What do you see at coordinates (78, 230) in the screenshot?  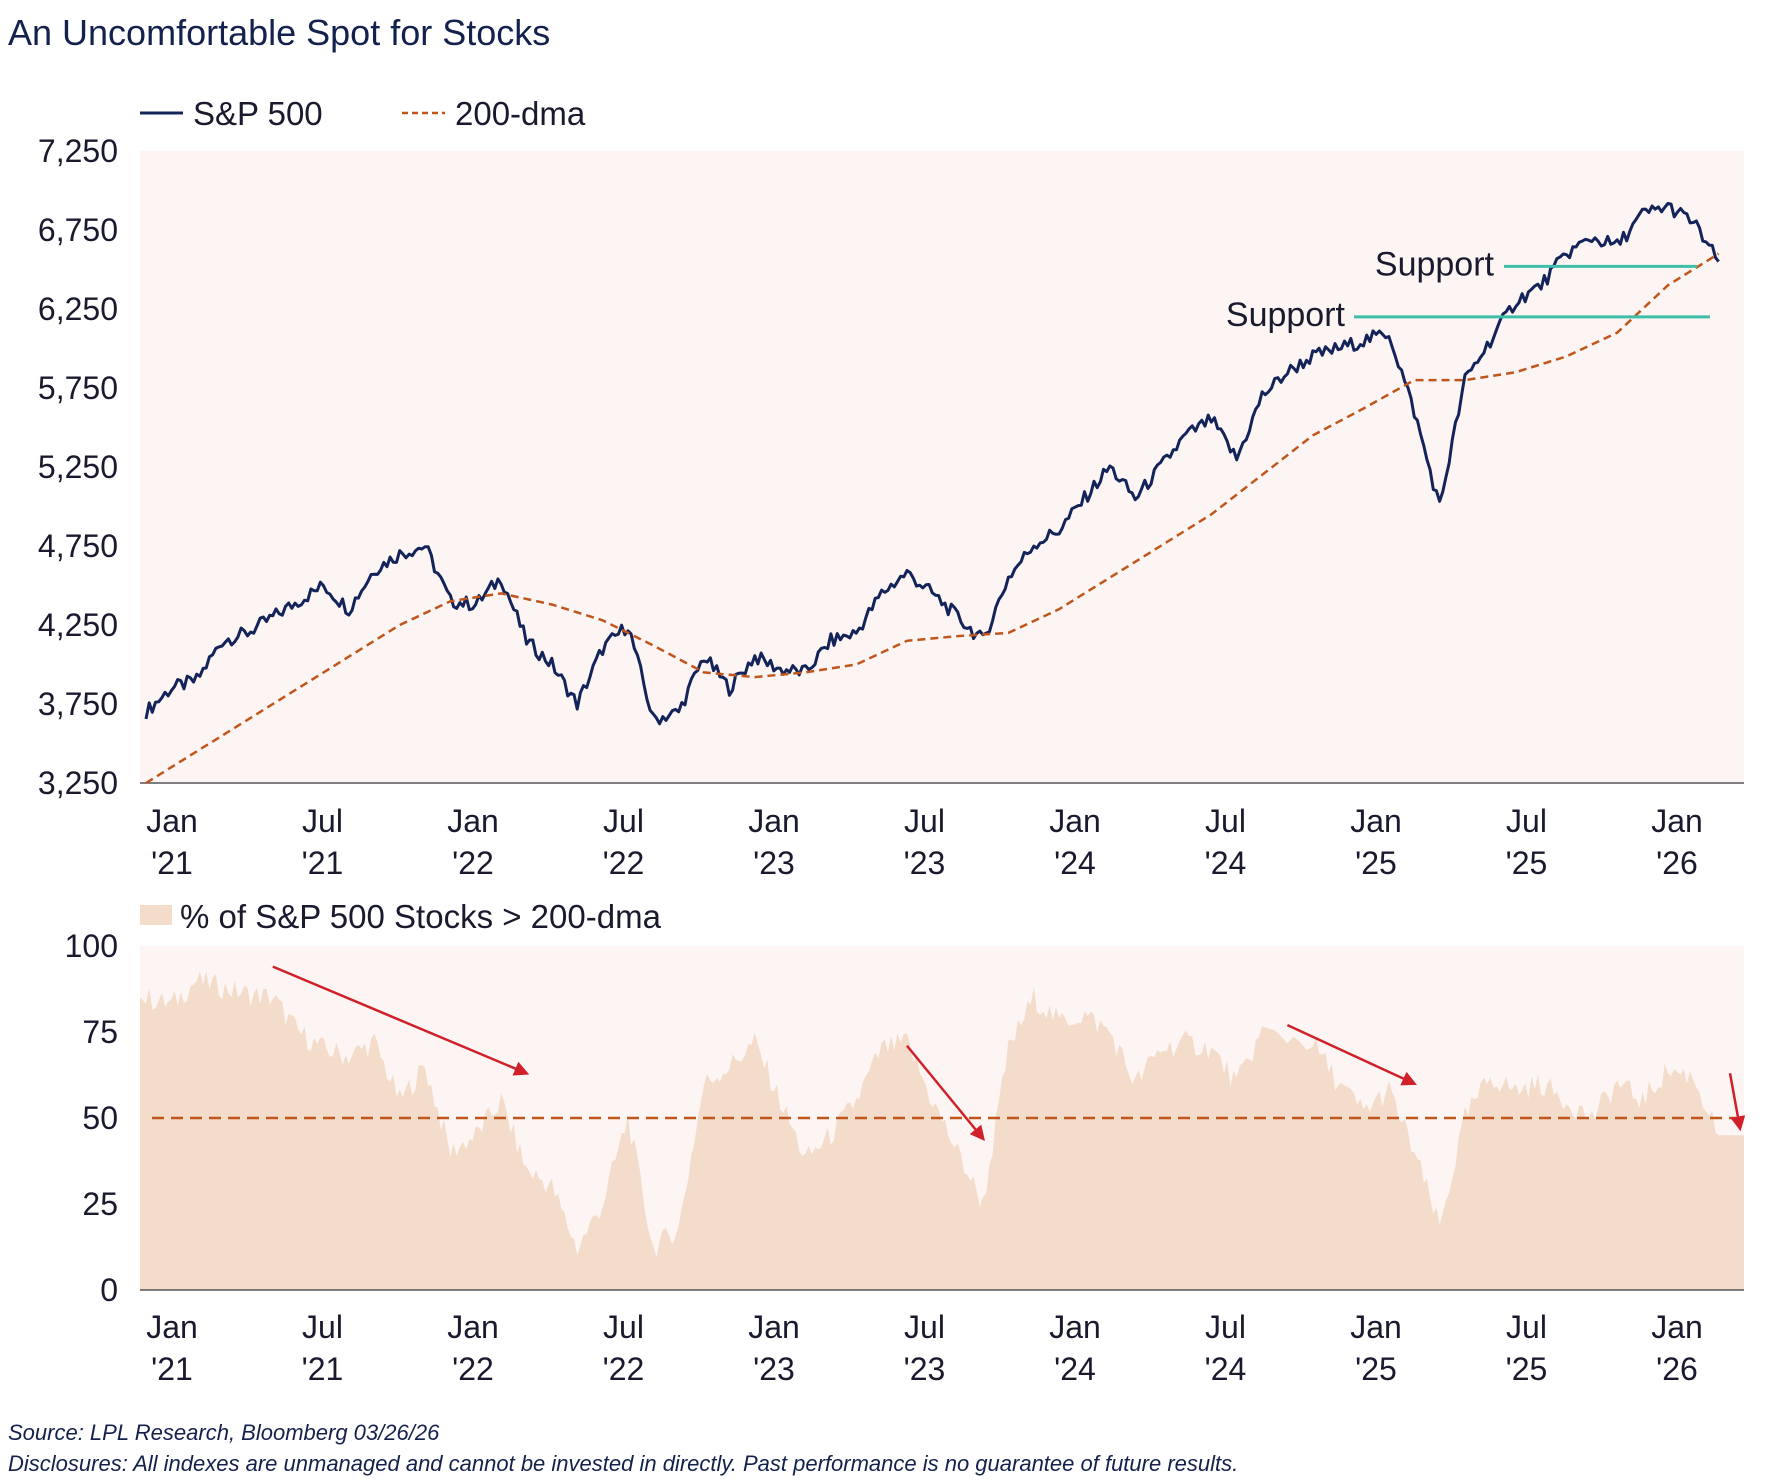 I see `top-y-tick-label: 6,750` at bounding box center [78, 230].